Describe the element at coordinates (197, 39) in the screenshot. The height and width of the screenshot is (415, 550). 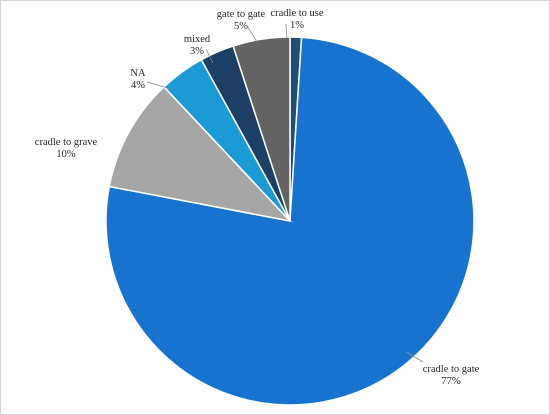
I see `slice-label: mixed` at that location.